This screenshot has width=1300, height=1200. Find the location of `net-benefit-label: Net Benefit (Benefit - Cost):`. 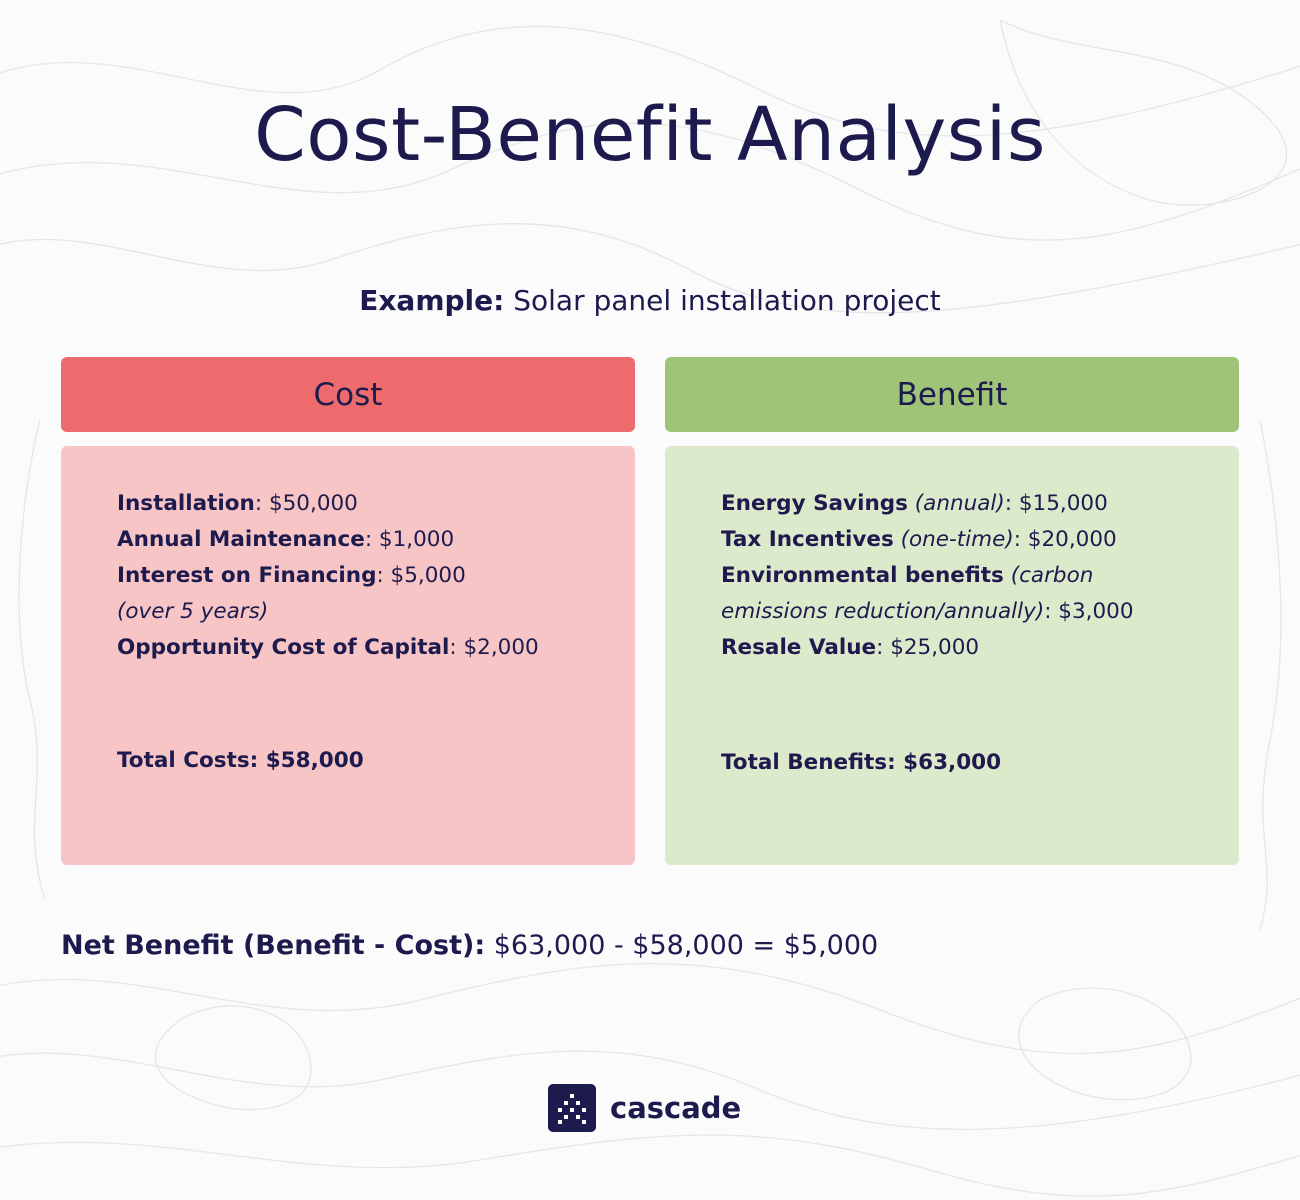

net-benefit-label: Net Benefit (Benefit - Cost): is located at coordinates (273, 945).